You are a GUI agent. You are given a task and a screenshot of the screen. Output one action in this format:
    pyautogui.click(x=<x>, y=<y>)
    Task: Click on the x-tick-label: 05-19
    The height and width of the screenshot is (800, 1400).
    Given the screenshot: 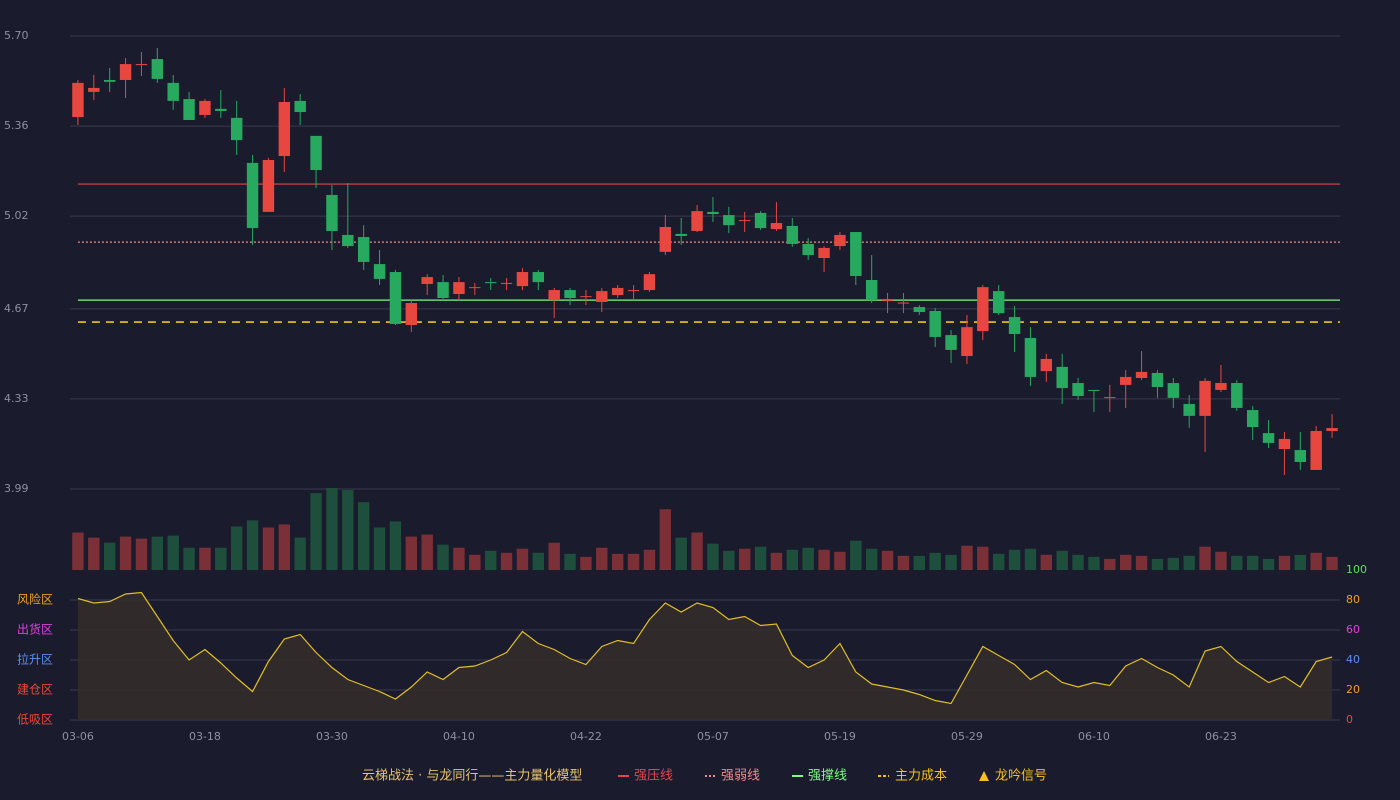 What is the action you would take?
    pyautogui.click(x=840, y=736)
    